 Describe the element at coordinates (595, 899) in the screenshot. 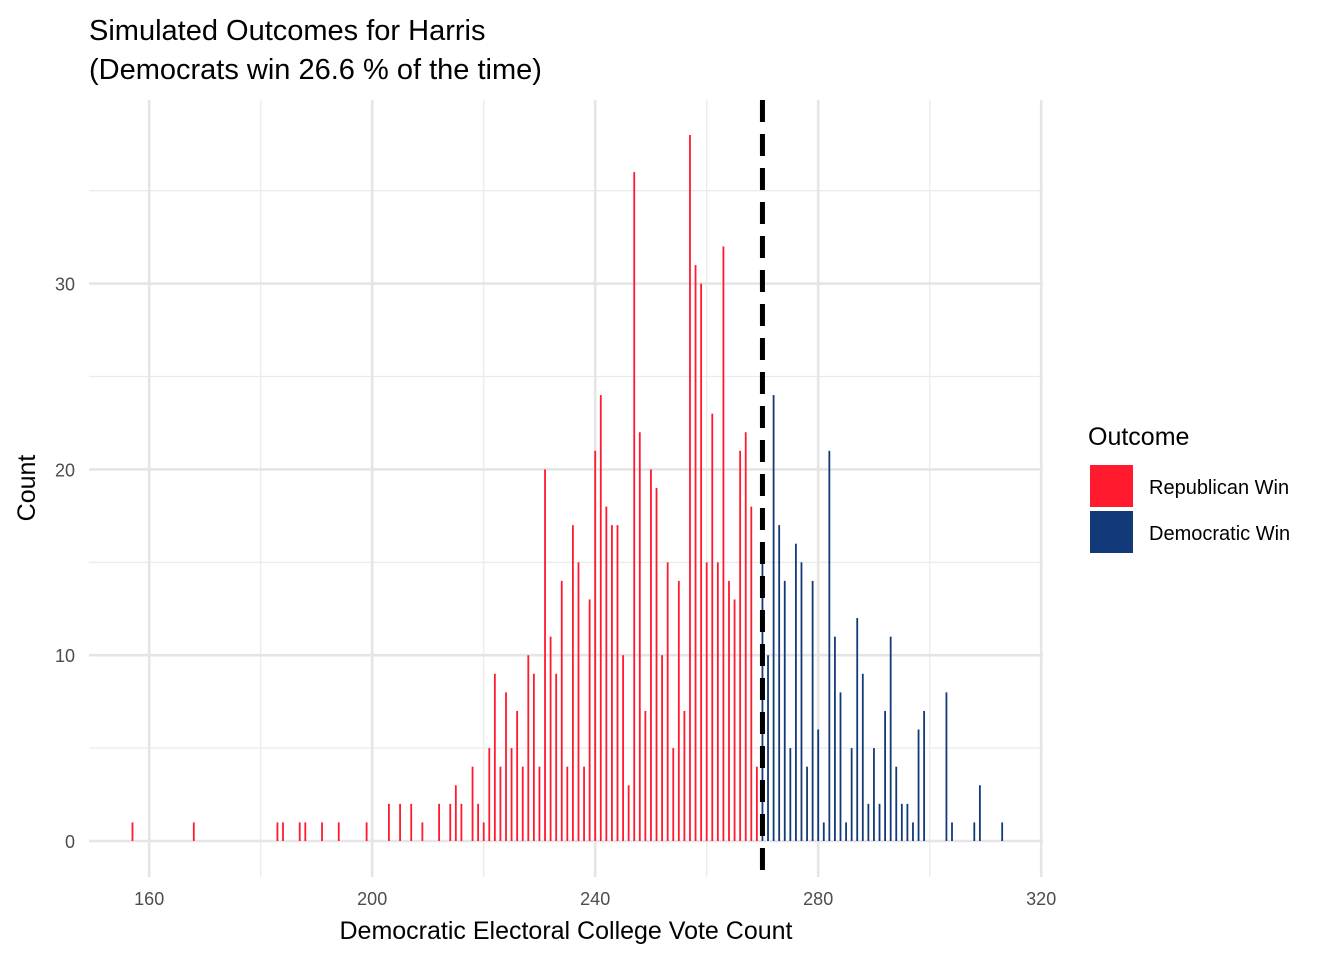

I see `x-tick-label: 240` at that location.